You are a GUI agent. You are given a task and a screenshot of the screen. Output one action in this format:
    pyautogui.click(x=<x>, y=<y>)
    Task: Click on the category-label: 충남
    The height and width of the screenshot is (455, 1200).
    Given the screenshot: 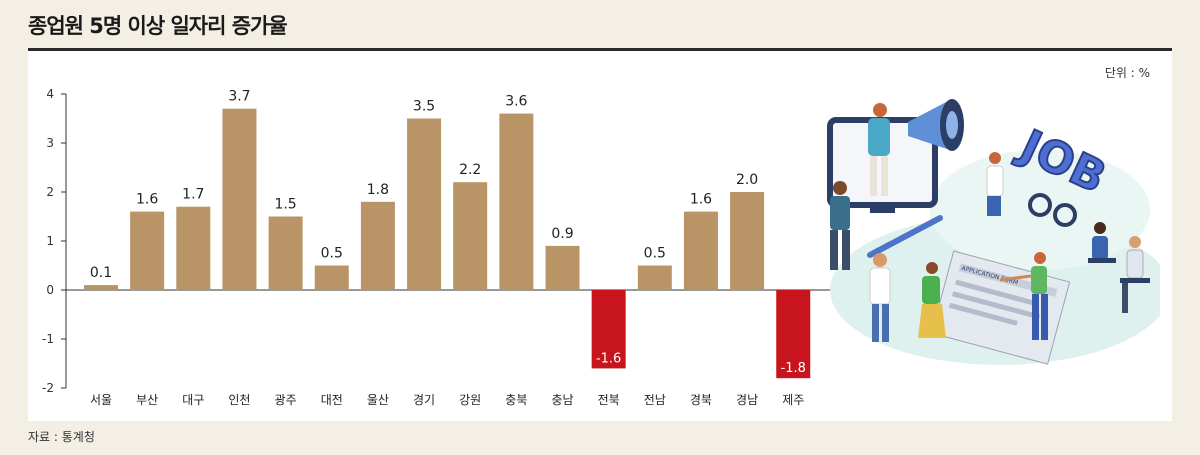 What is the action you would take?
    pyautogui.click(x=562, y=400)
    